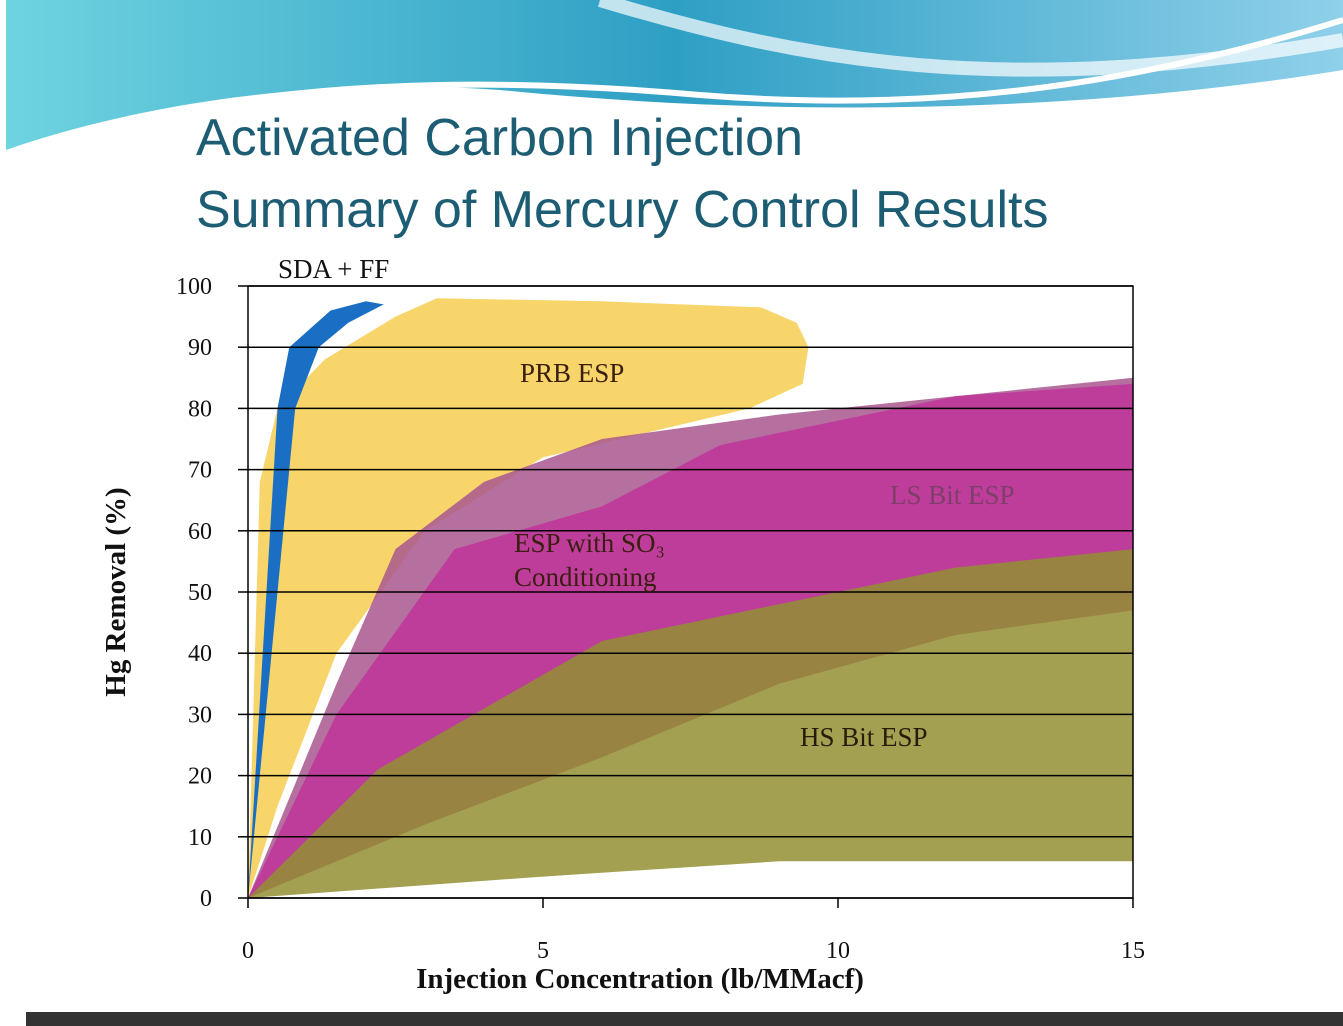 This screenshot has height=1026, width=1343. I want to click on region-label-box: SDA + FF, so click(334, 269).